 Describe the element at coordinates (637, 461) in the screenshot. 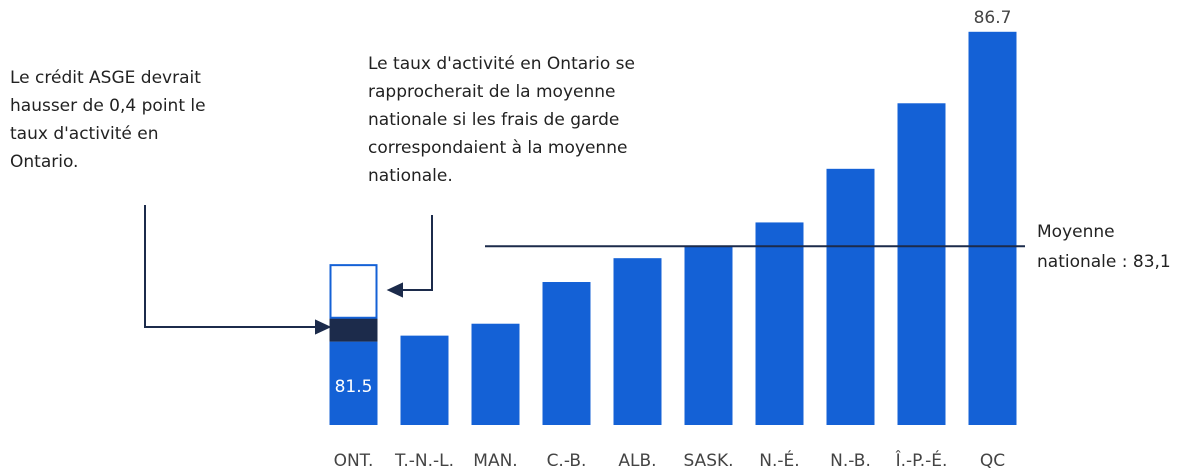

I see `x-tick-label: ALB.` at that location.